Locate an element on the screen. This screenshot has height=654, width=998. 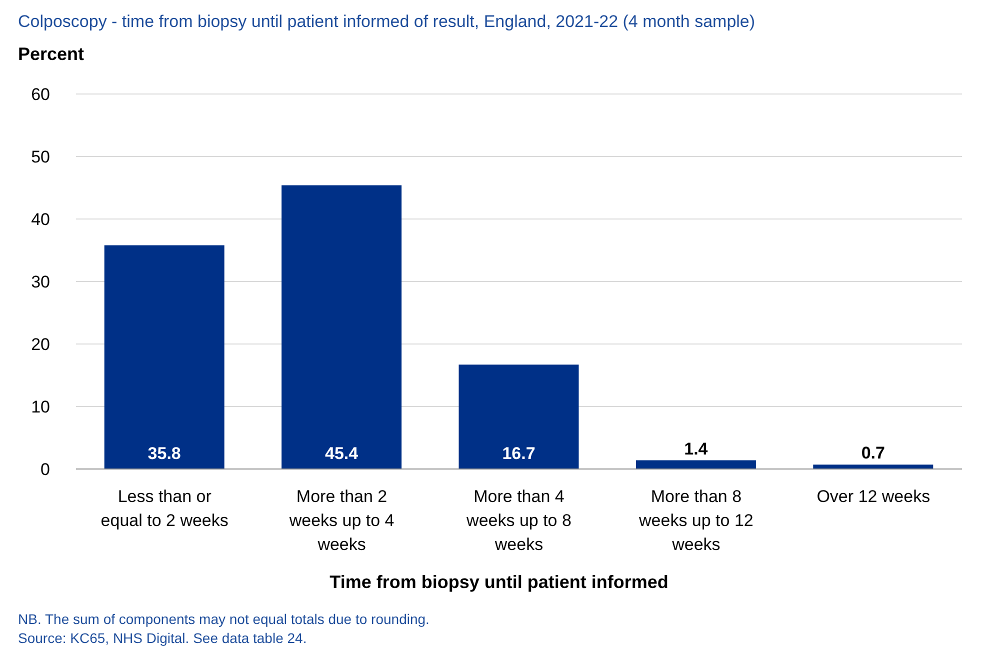
y-tick-label: 0 is located at coordinates (45, 470).